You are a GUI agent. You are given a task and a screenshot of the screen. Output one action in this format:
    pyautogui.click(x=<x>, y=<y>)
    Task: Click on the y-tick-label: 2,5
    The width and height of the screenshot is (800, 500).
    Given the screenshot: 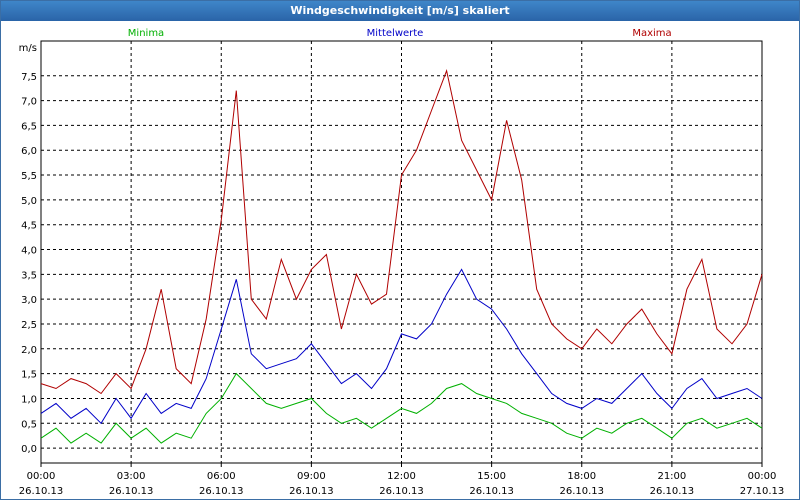 What is the action you would take?
    pyautogui.click(x=29, y=325)
    